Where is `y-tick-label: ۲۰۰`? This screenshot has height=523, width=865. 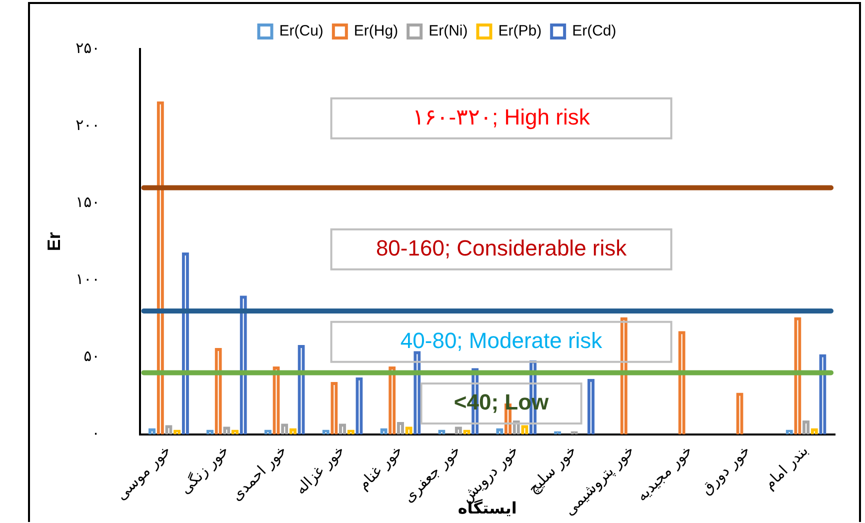
y-tick-label: ۲۰۰ is located at coordinates (88, 125).